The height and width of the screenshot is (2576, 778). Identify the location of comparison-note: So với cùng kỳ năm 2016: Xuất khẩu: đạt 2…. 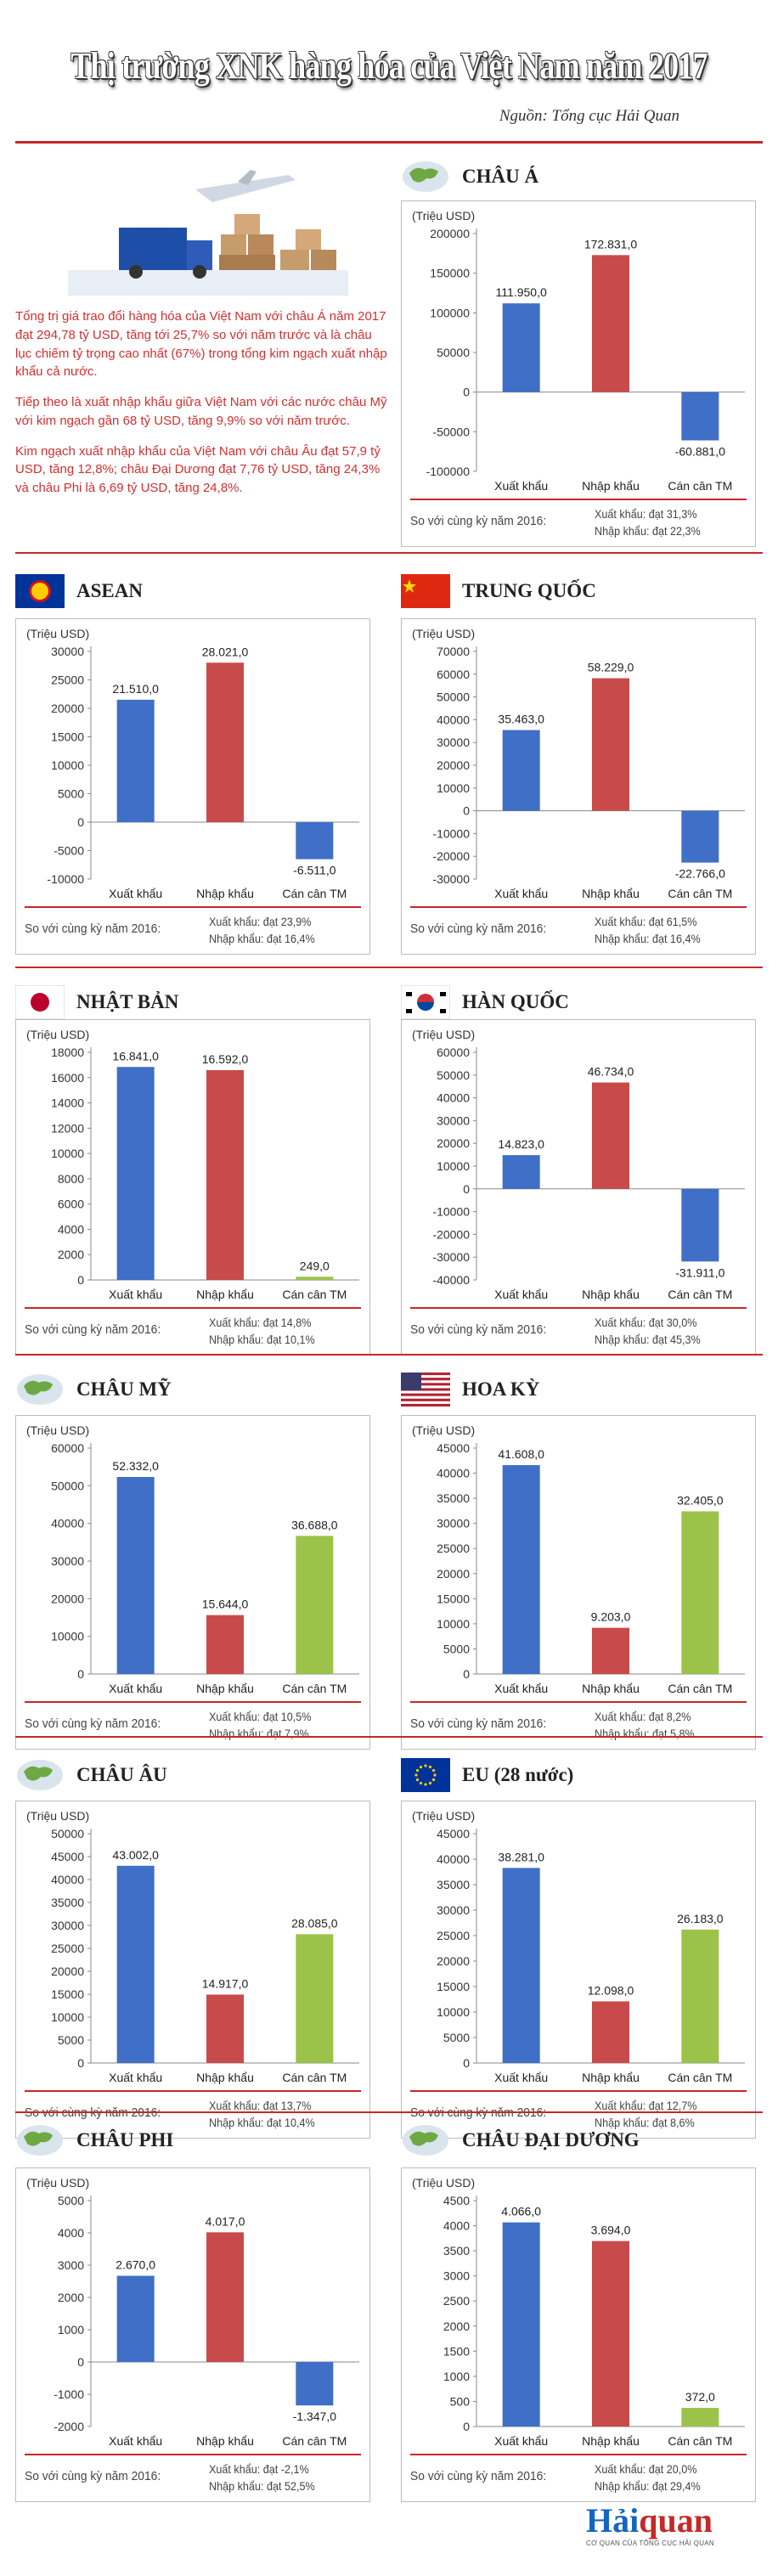
(193, 930).